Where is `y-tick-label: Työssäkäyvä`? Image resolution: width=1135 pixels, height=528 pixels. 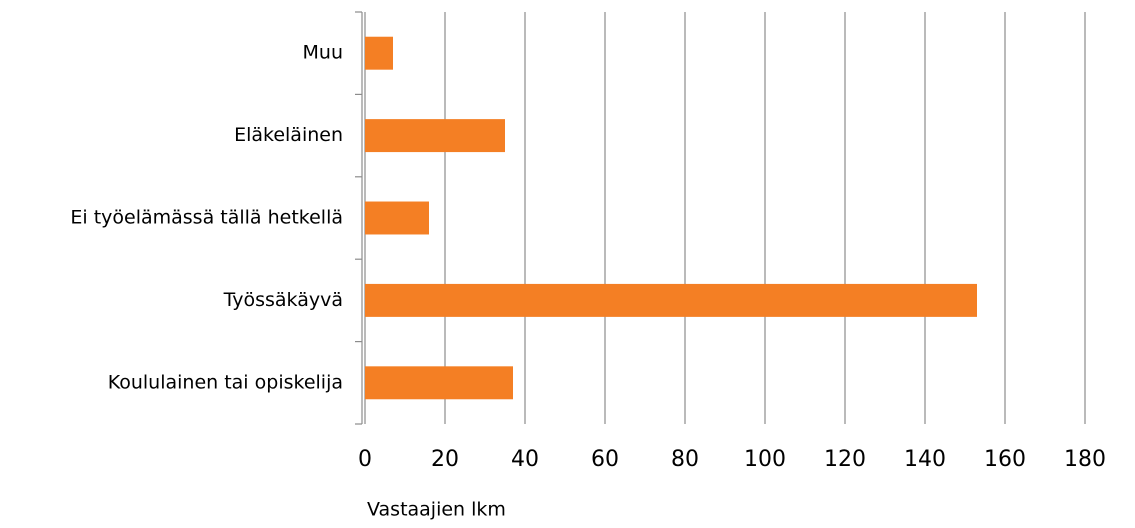 y-tick-label: Työssäkäyvä is located at coordinates (283, 300).